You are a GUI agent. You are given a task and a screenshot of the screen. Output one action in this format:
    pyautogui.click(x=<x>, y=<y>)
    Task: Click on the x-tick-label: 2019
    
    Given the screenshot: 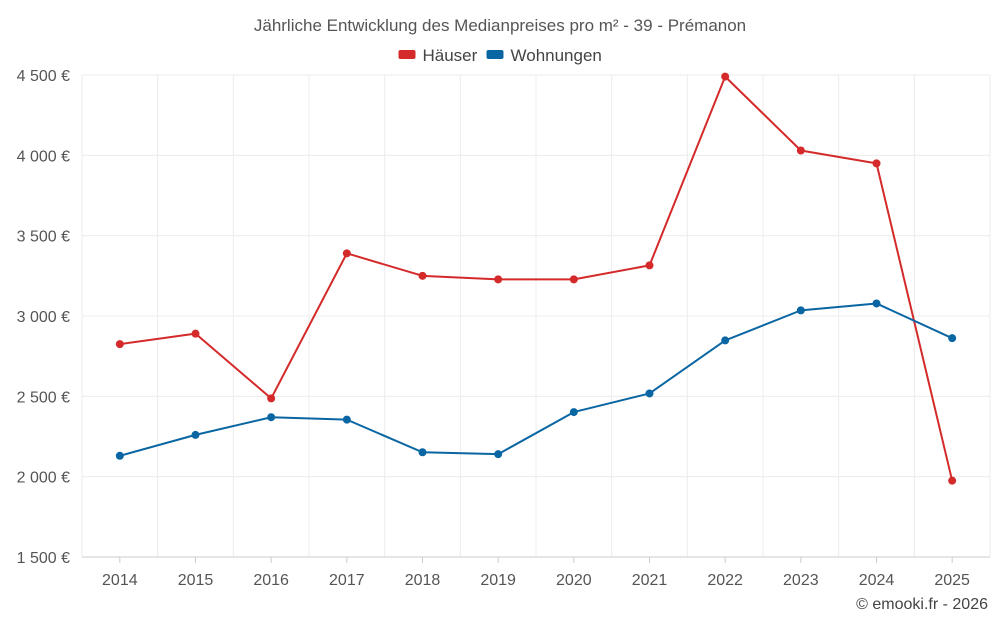 What is the action you would take?
    pyautogui.click(x=498, y=580)
    